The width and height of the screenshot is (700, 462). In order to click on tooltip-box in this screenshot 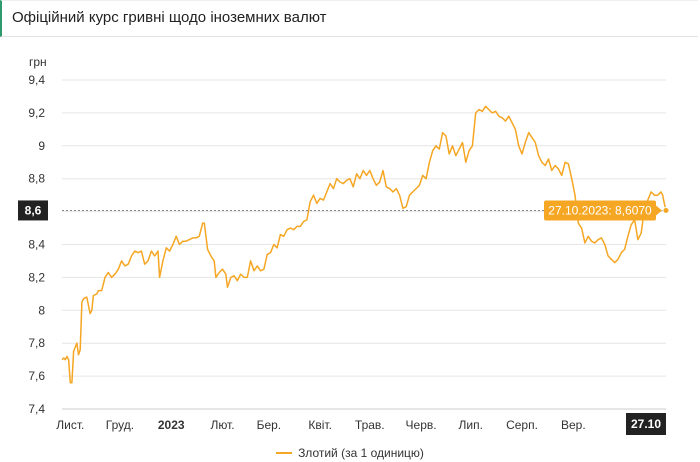, I will do `click(600, 210)`.